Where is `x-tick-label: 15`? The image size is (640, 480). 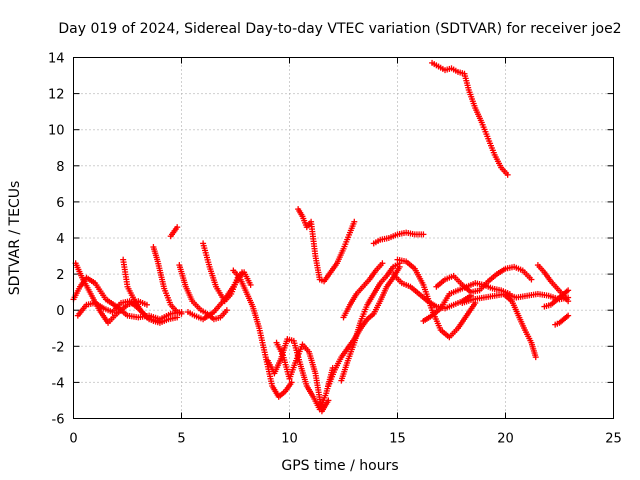 x-tick-label: 15 is located at coordinates (397, 439).